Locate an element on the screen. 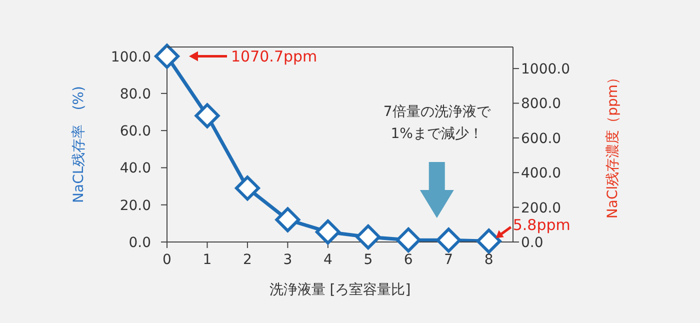 This screenshot has height=323, width=700. y-tick-label: 100.0 is located at coordinates (130, 57).